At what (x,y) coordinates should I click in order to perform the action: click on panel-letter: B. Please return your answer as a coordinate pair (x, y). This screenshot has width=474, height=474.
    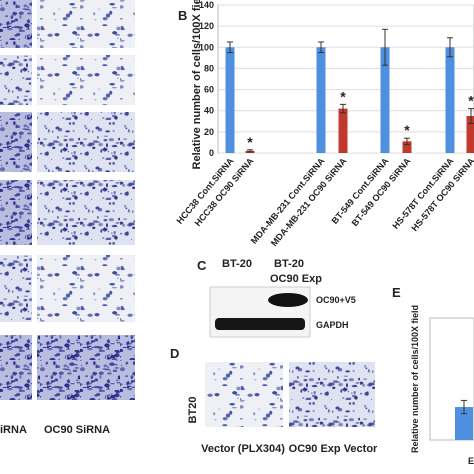
    Looking at the image, I should click on (182, 15).